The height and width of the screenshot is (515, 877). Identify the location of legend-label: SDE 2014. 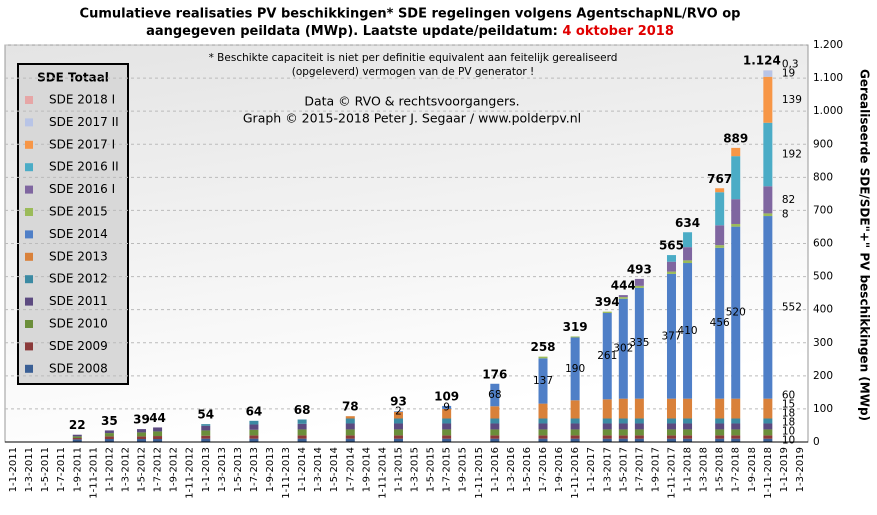
(78, 234).